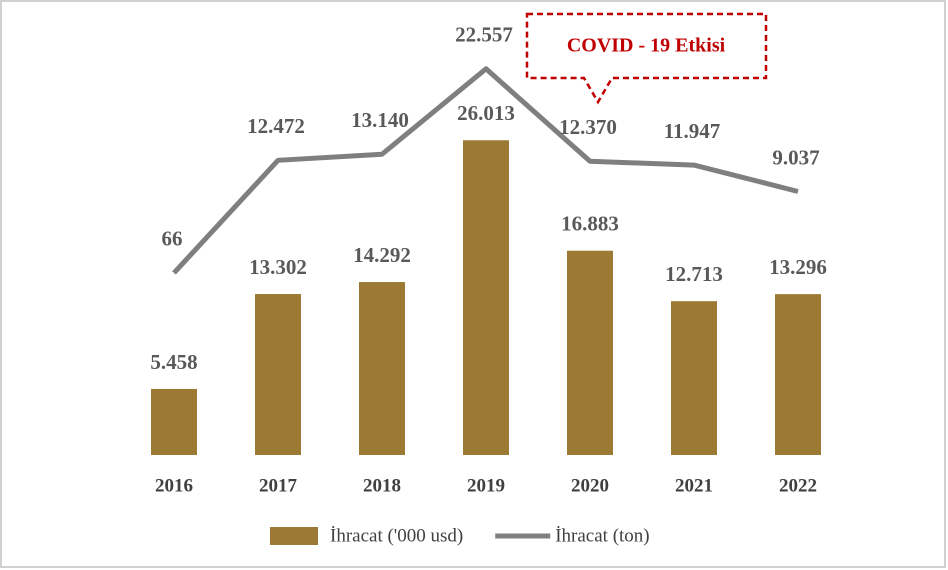 The image size is (948, 570). What do you see at coordinates (694, 274) in the screenshot?
I see `data-label: 12.713` at bounding box center [694, 274].